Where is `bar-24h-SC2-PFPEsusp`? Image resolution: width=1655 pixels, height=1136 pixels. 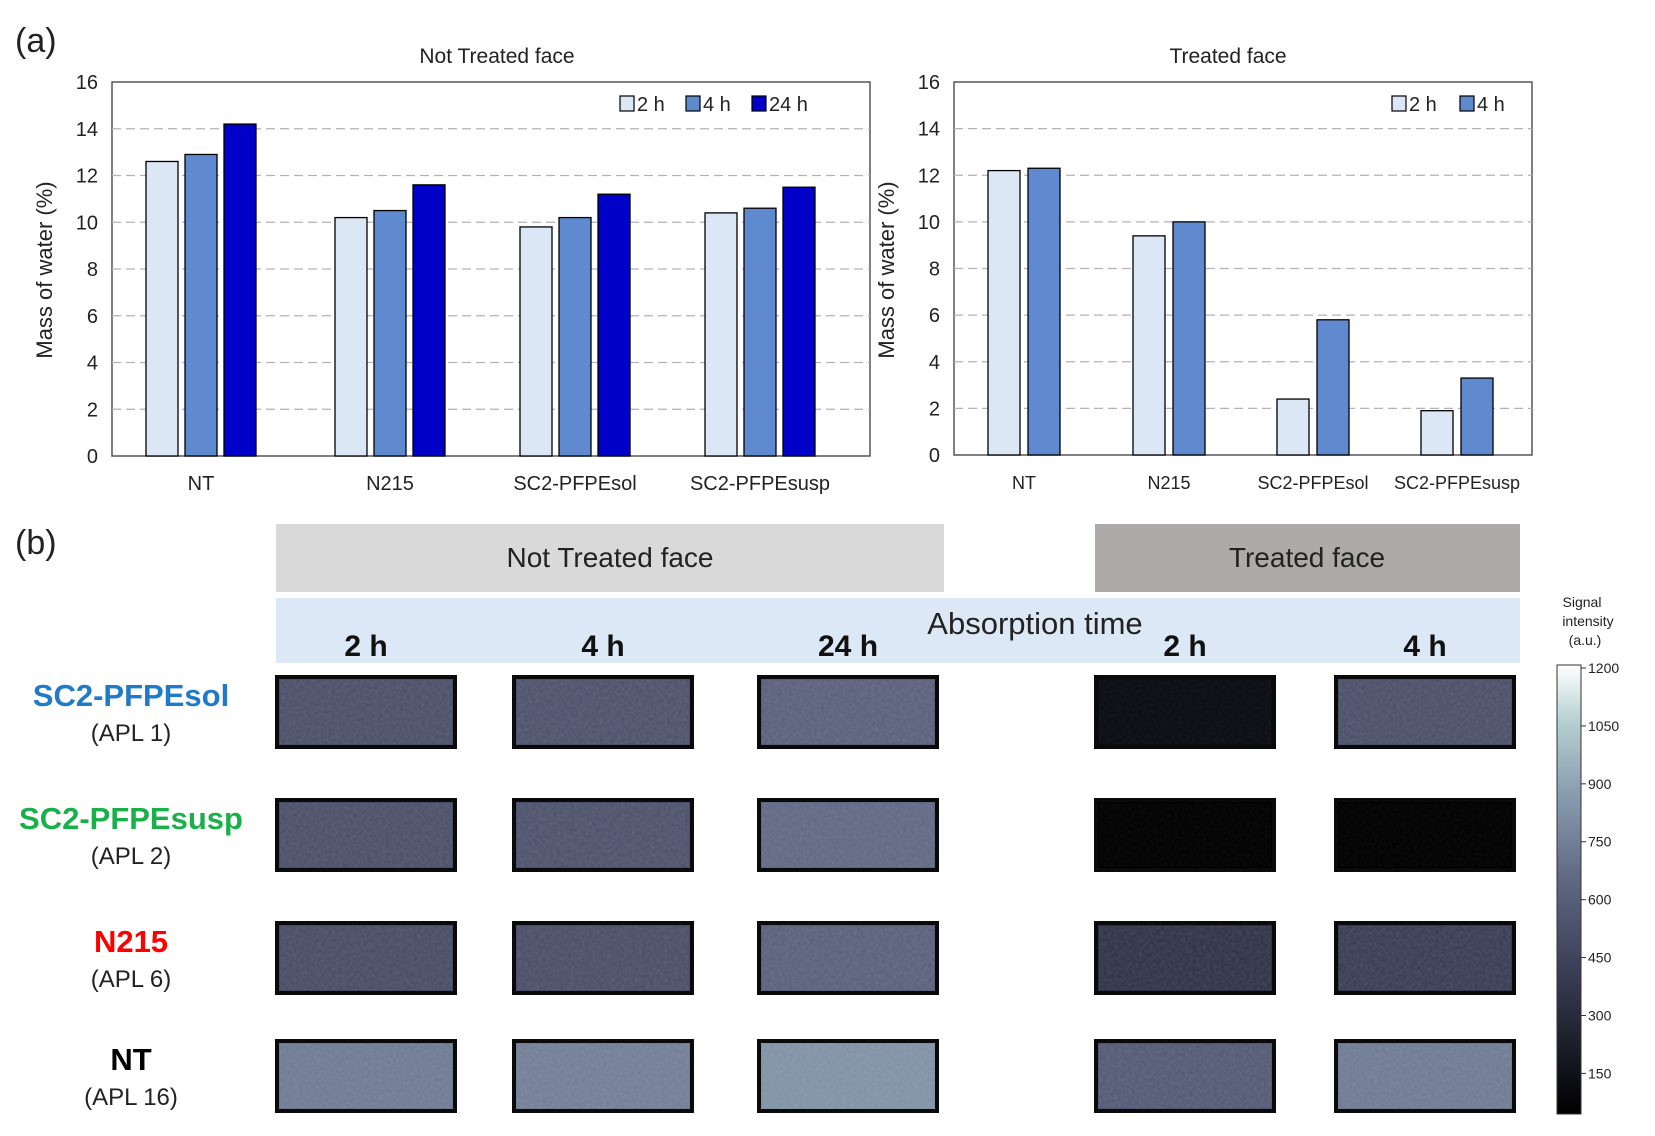 bar-24h-SC2-PFPEsusp is located at coordinates (799, 321).